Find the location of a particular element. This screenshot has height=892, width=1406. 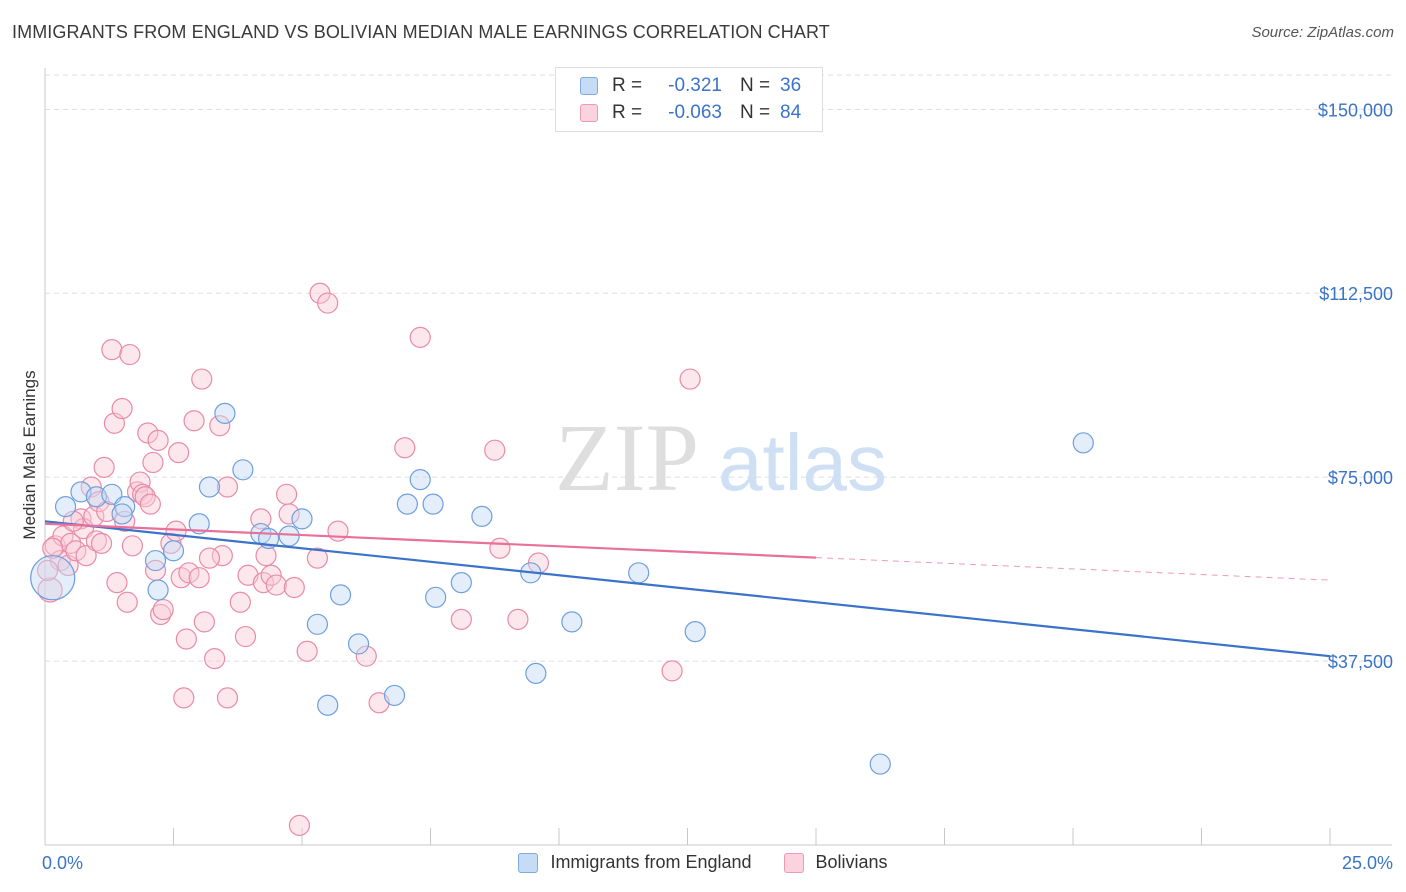

trend-lines is located at coordinates (687, 589).